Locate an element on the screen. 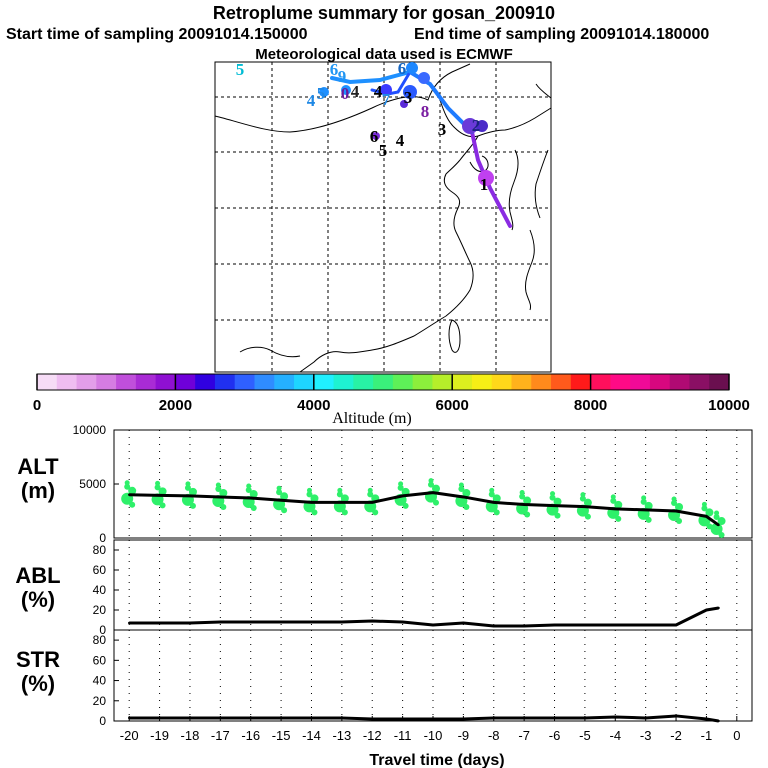 The height and width of the screenshot is (768, 768). x-tick-label: -5 is located at coordinates (585, 735).